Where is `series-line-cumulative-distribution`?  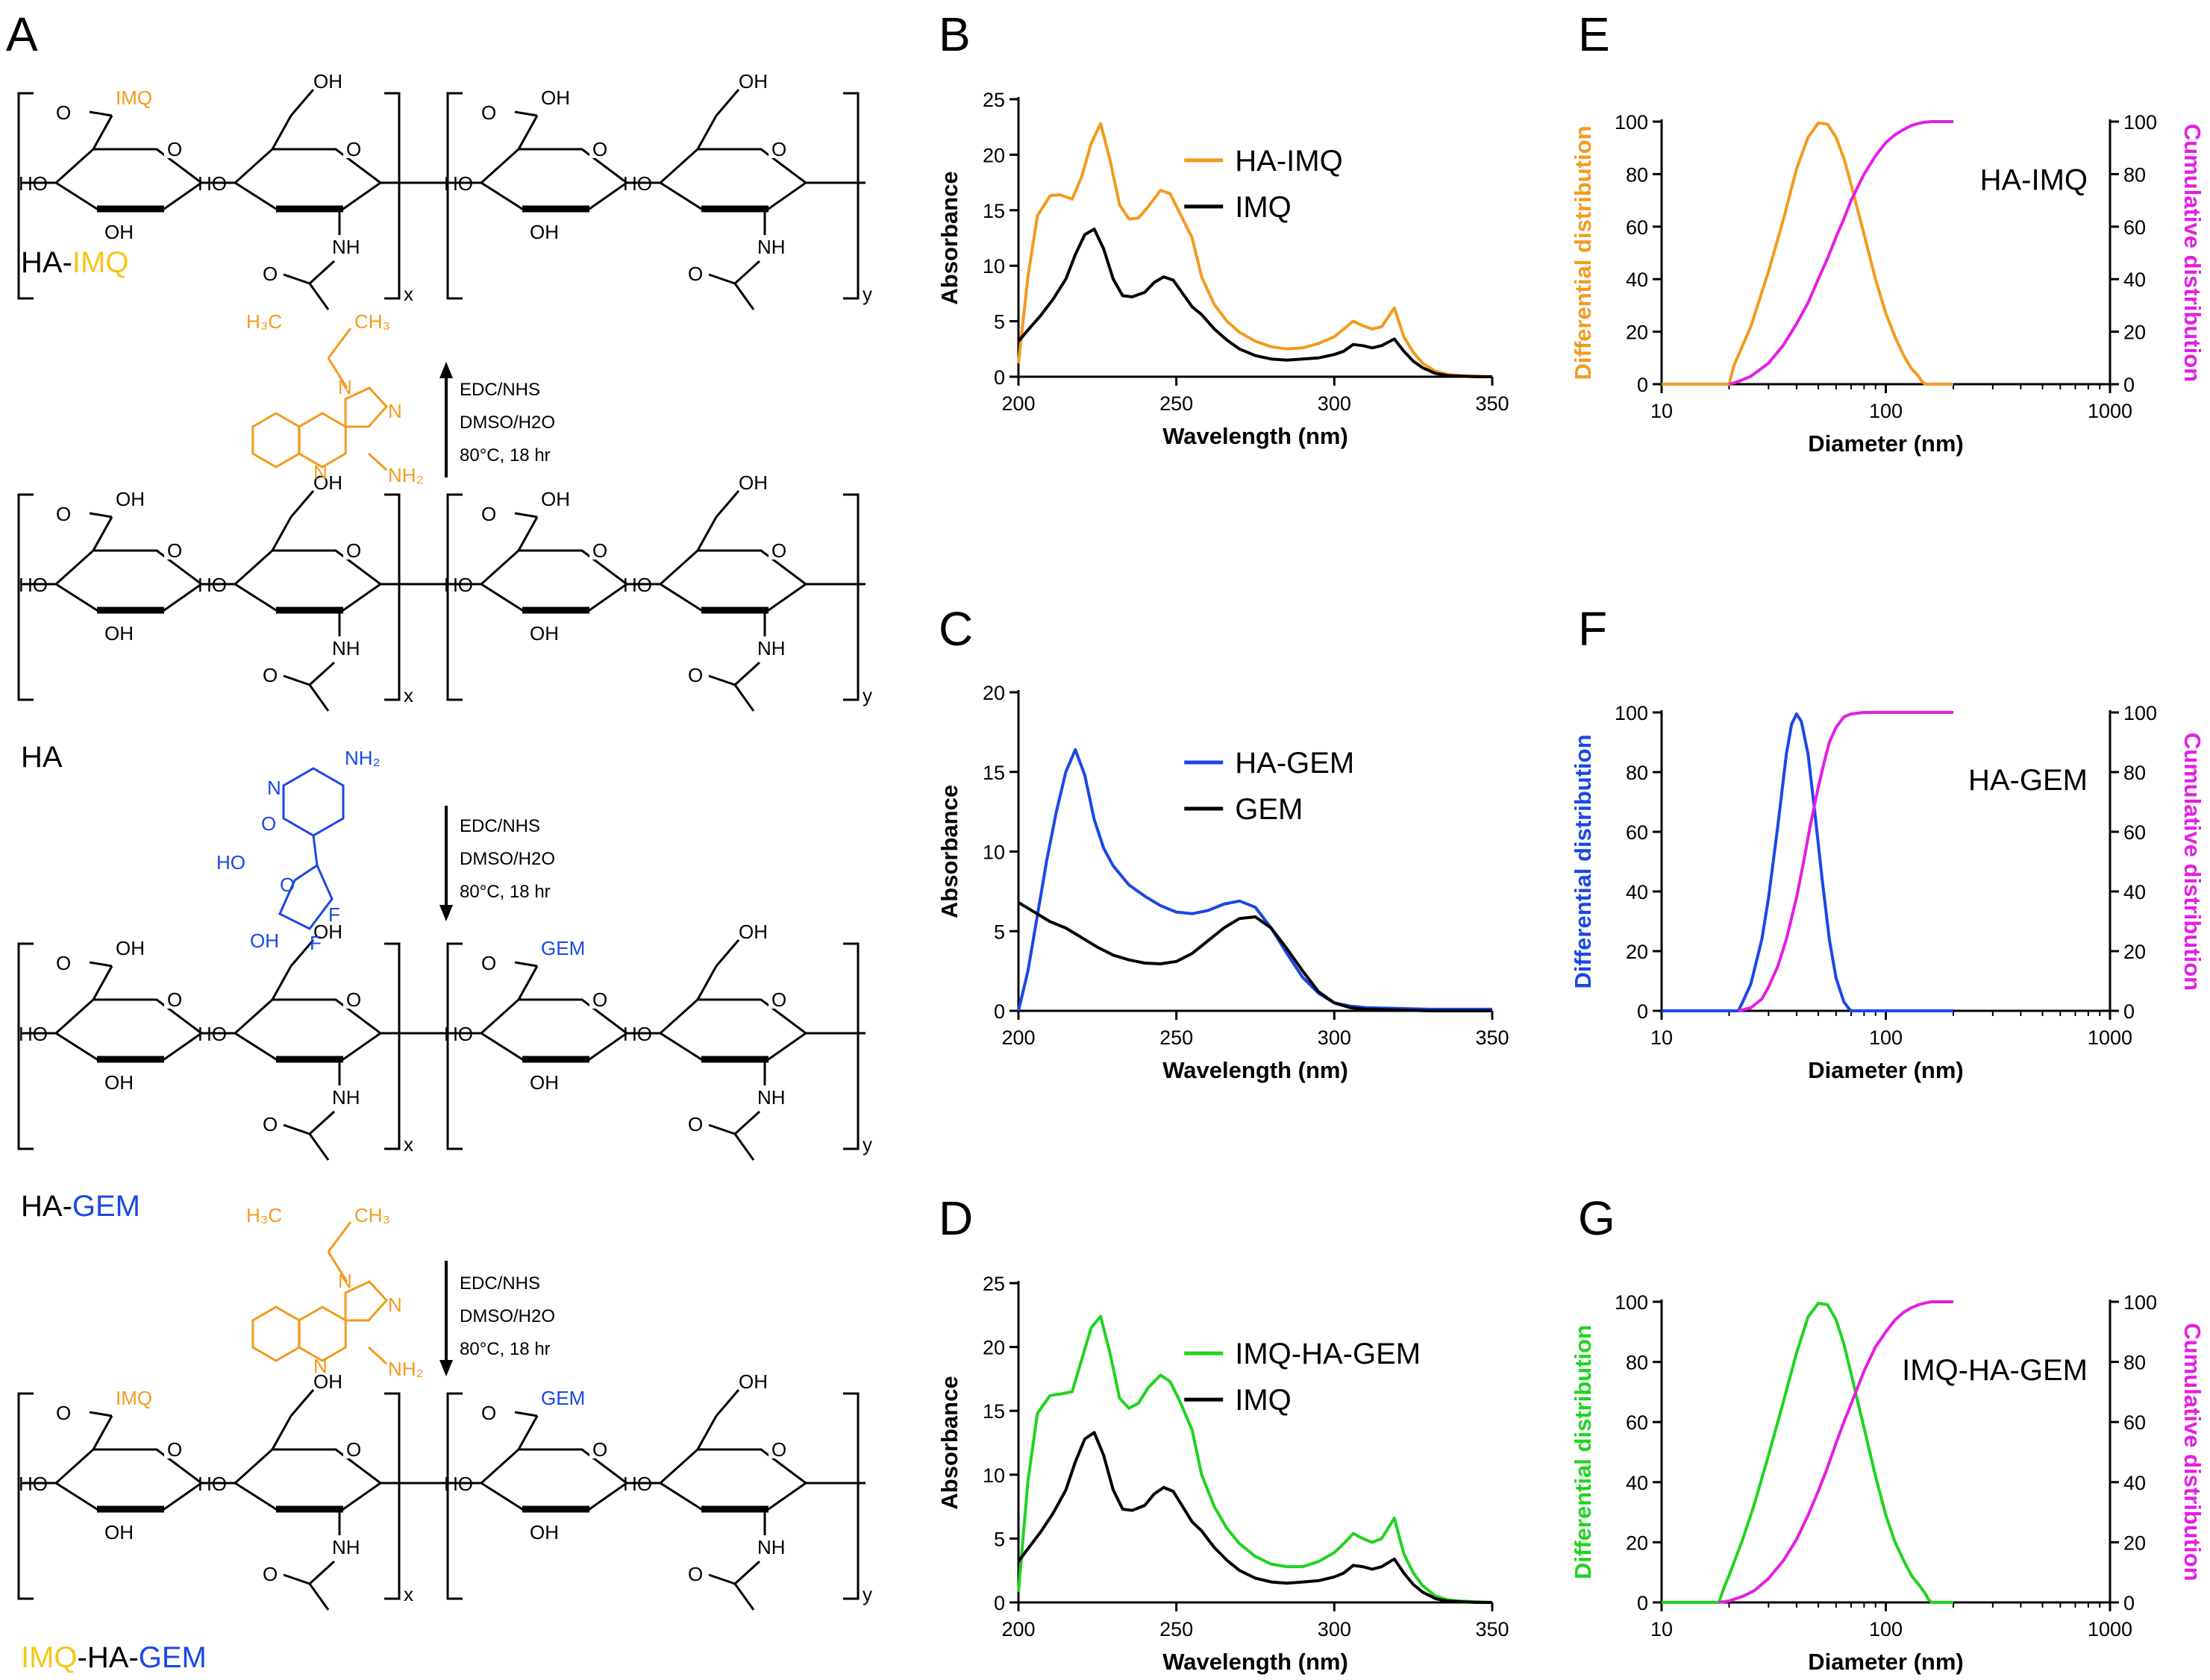
series-line-cumulative-distribution is located at coordinates (1845, 861).